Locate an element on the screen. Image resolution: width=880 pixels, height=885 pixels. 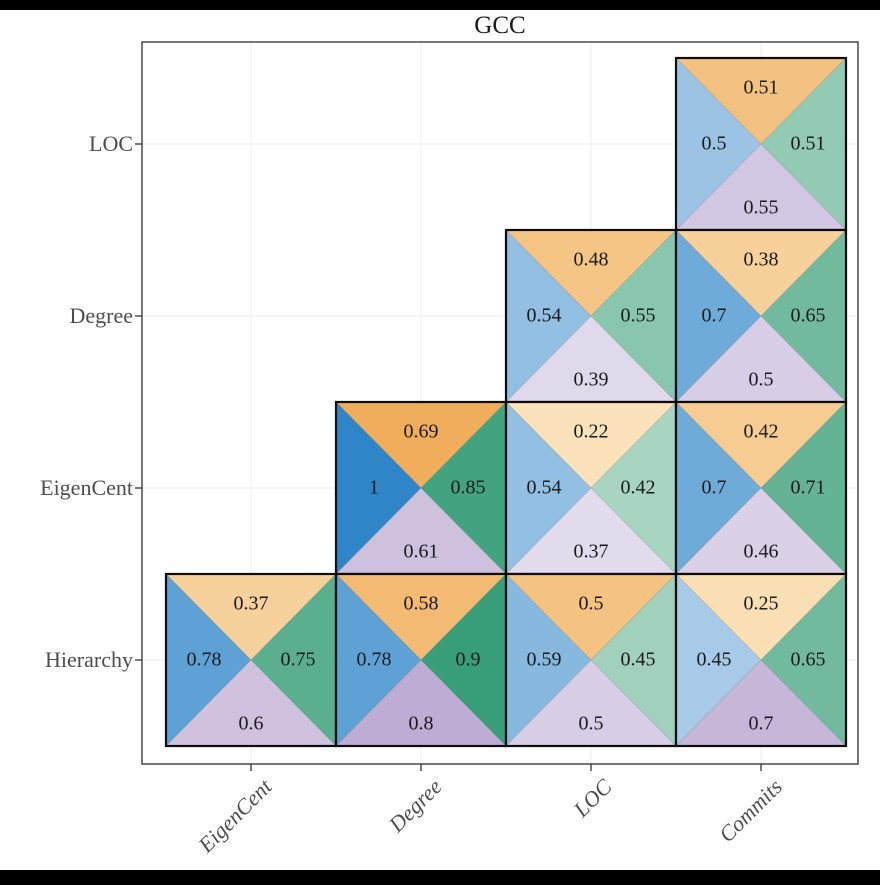
value-label-right: 0.9 is located at coordinates (468, 660).